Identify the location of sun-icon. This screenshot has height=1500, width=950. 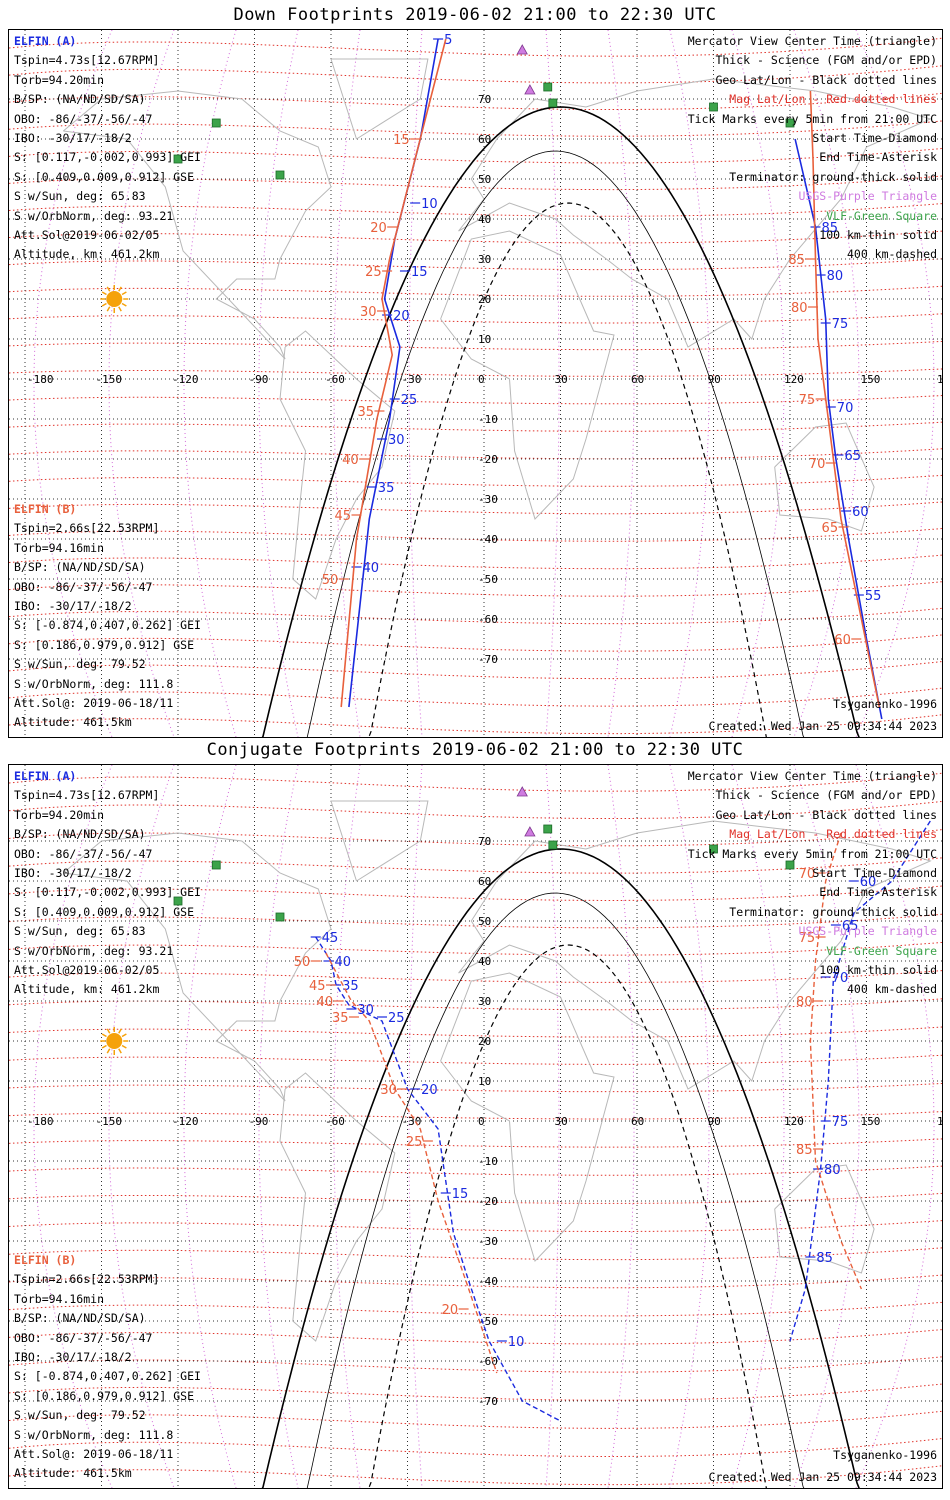
(114, 299).